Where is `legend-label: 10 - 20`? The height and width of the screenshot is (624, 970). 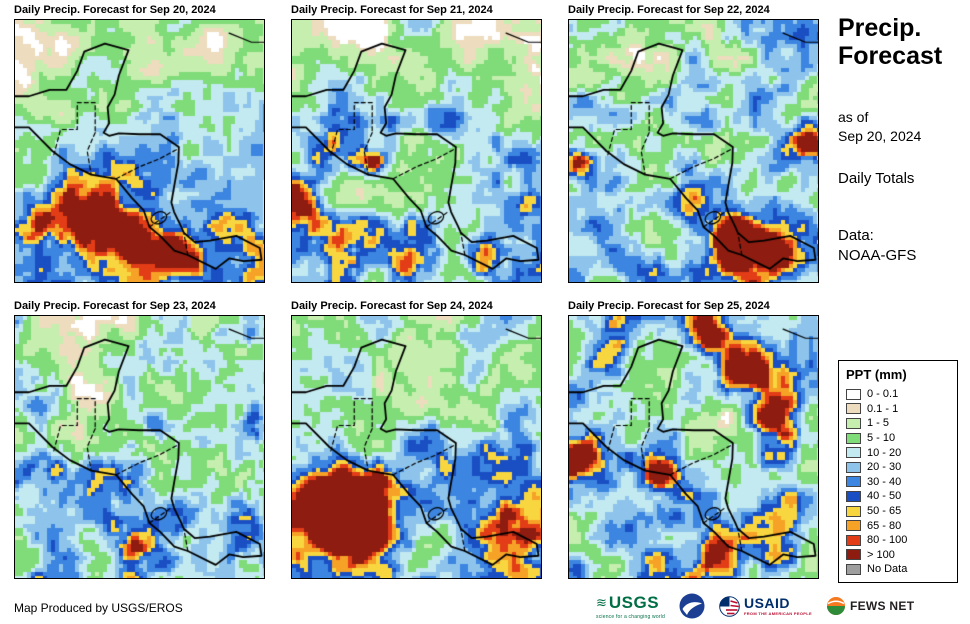 legend-label: 10 - 20 is located at coordinates (884, 452).